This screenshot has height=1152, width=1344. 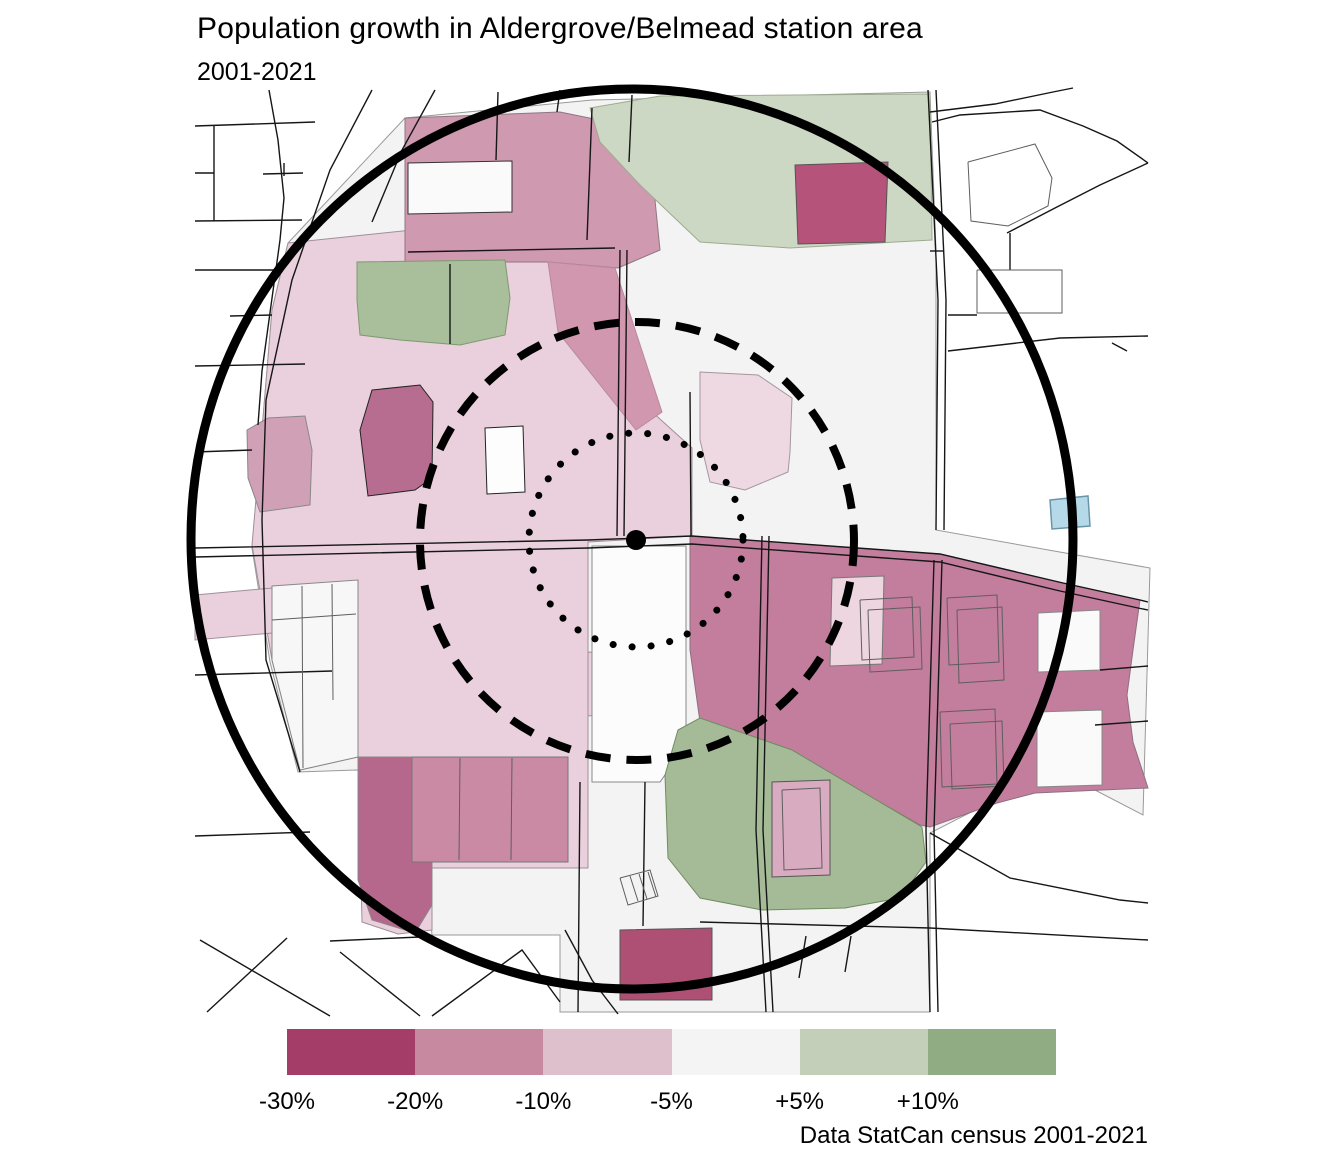 I want to click on parcel-block-white-center, so click(x=639, y=664).